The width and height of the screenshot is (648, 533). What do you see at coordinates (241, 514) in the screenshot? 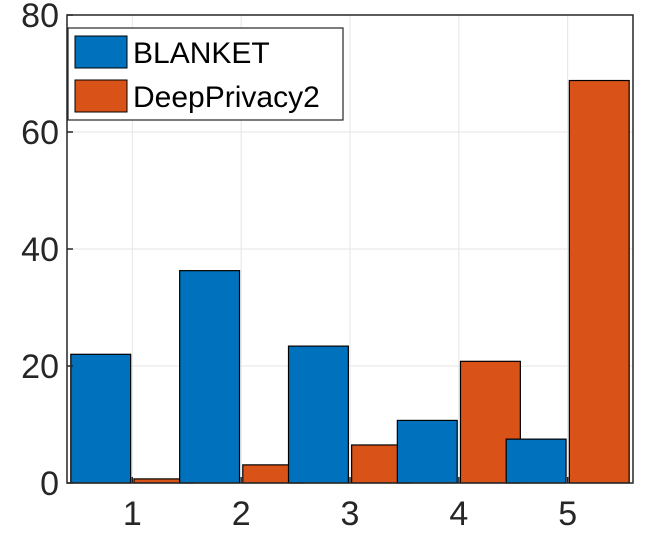
I see `x-tick-label: 2` at bounding box center [241, 514].